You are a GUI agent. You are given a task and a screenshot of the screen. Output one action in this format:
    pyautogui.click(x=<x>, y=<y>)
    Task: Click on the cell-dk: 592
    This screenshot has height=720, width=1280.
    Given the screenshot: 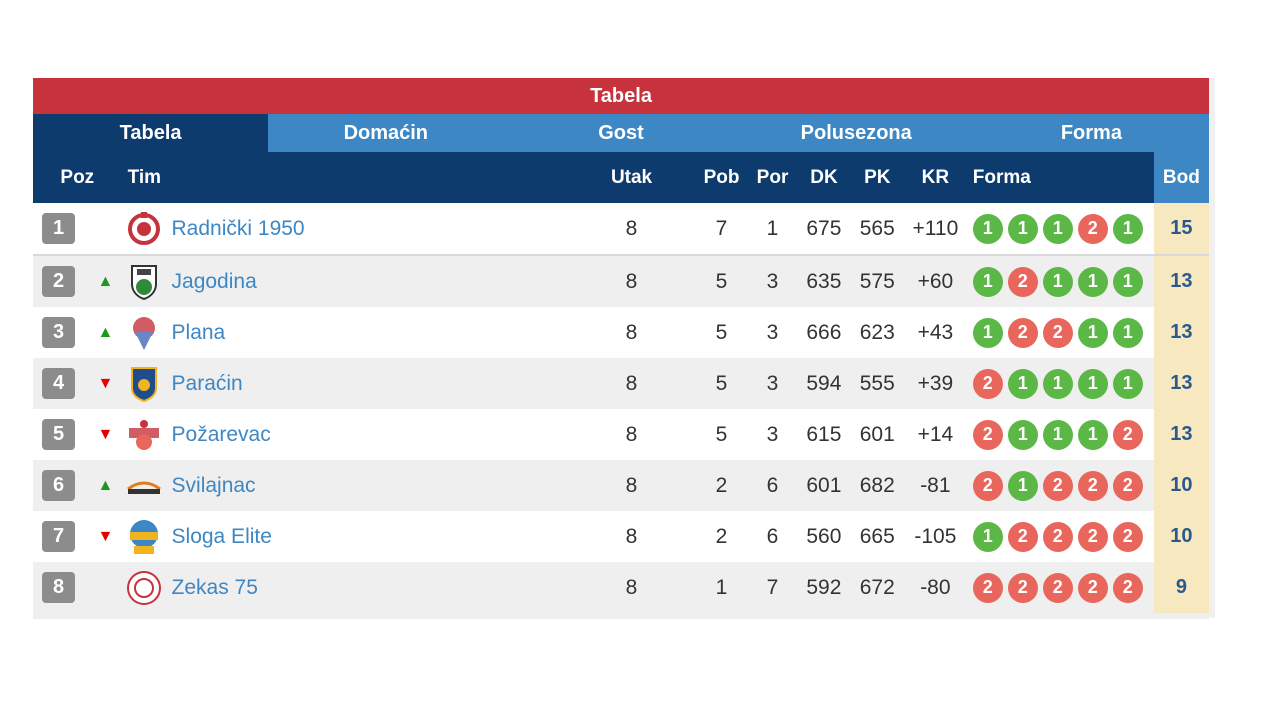 What is the action you would take?
    pyautogui.click(x=824, y=587)
    